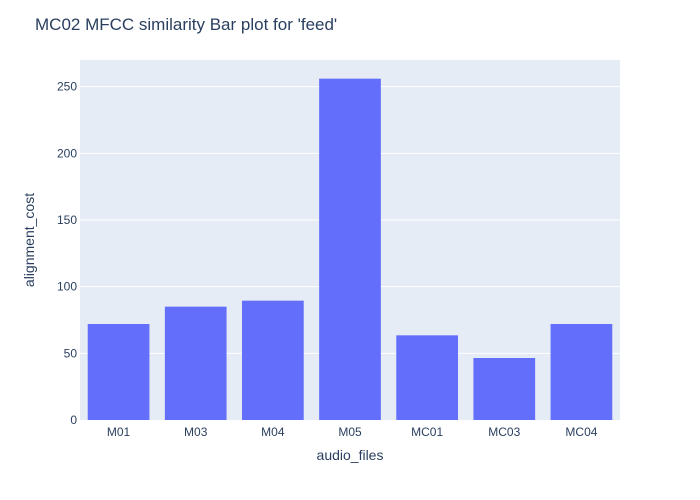  Describe the element at coordinates (119, 432) in the screenshot. I see `x-tick-label: M01` at that location.